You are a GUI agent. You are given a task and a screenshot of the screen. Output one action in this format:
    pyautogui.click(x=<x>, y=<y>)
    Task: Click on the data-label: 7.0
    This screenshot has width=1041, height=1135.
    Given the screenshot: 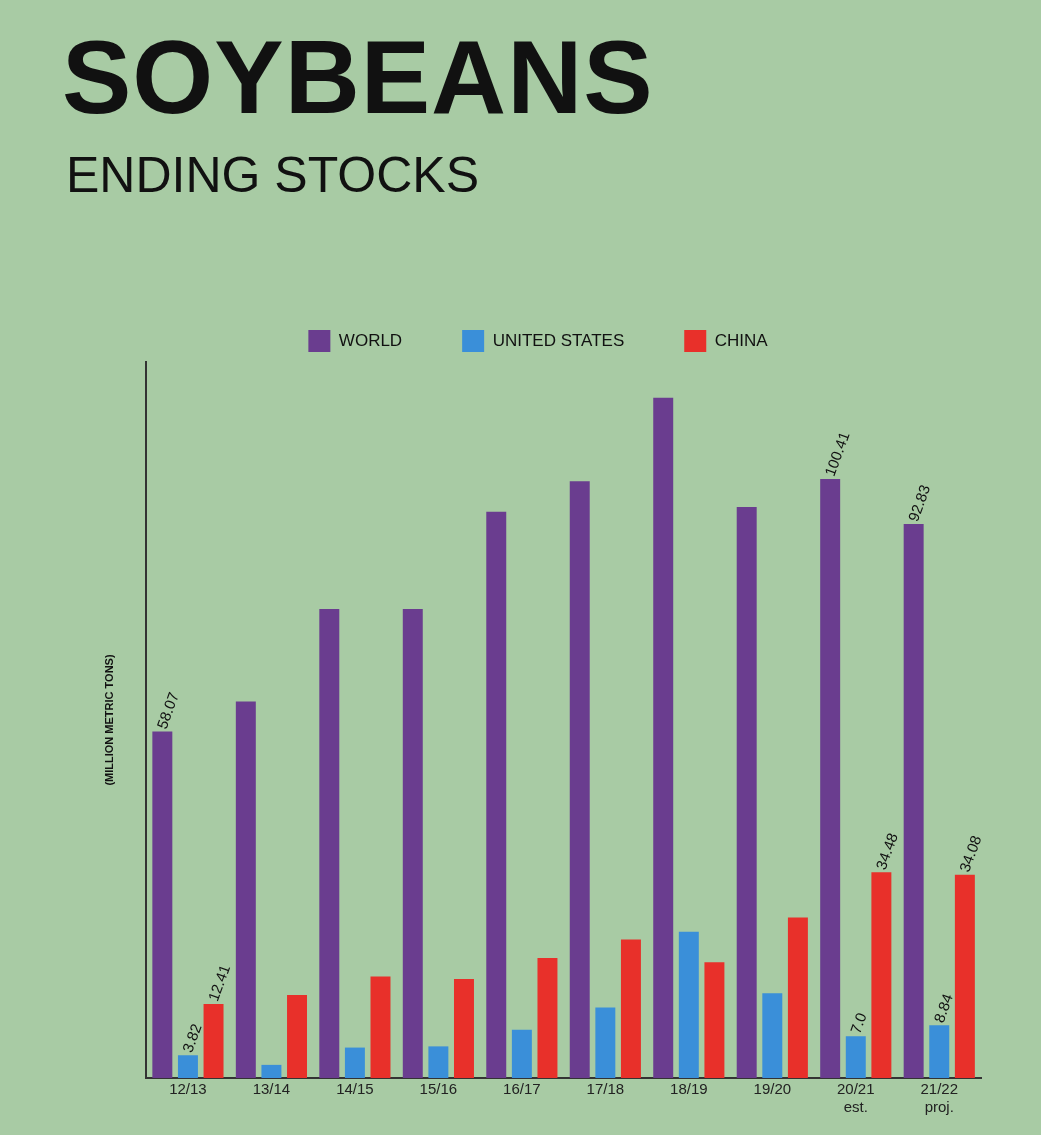 What is the action you would take?
    pyautogui.click(x=858, y=1023)
    